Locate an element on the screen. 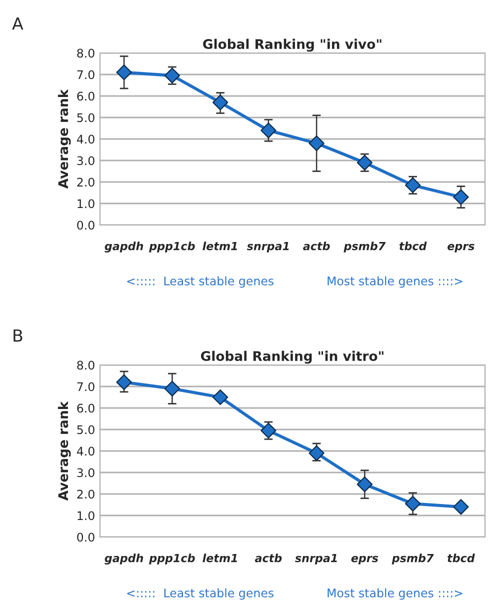  text: A is located at coordinates (18, 23).